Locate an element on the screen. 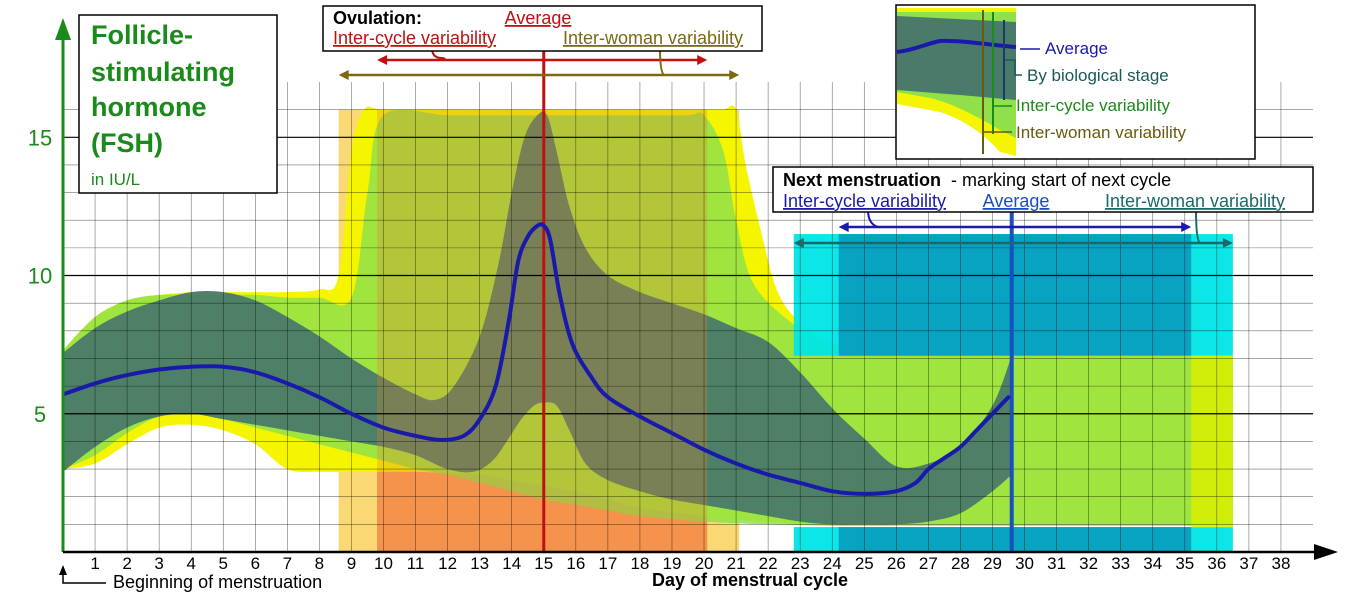  ovulation-inter-woman-arrow-head-left is located at coordinates (343, 75).